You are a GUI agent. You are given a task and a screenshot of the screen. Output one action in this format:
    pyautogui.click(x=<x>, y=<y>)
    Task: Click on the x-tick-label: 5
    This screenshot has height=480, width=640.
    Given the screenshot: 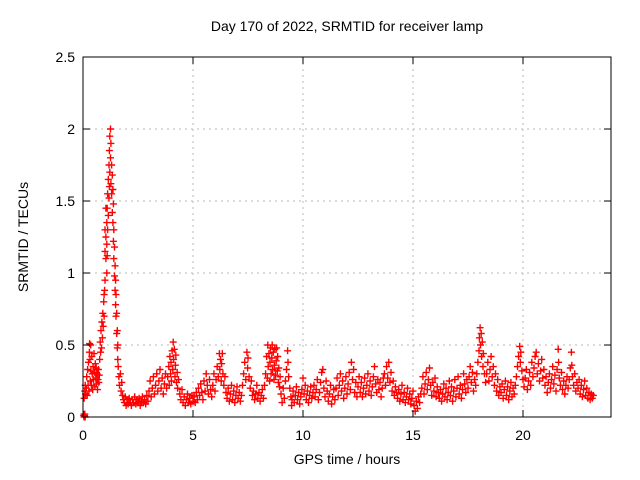 What is the action you would take?
    pyautogui.click(x=193, y=435)
    